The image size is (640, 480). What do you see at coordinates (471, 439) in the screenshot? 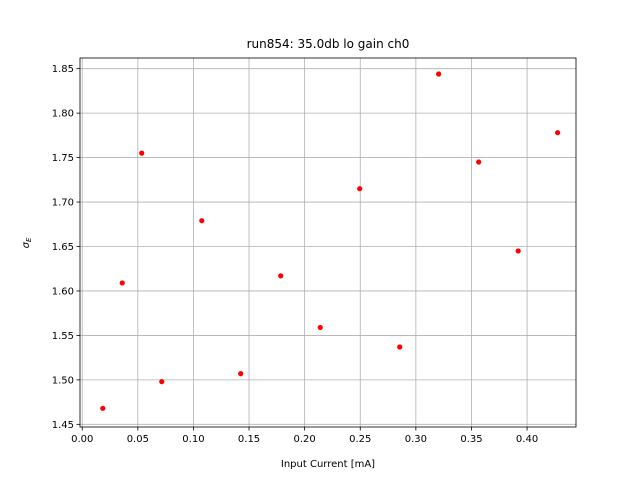
I see `x-tick-label: 0.35` at bounding box center [471, 439].